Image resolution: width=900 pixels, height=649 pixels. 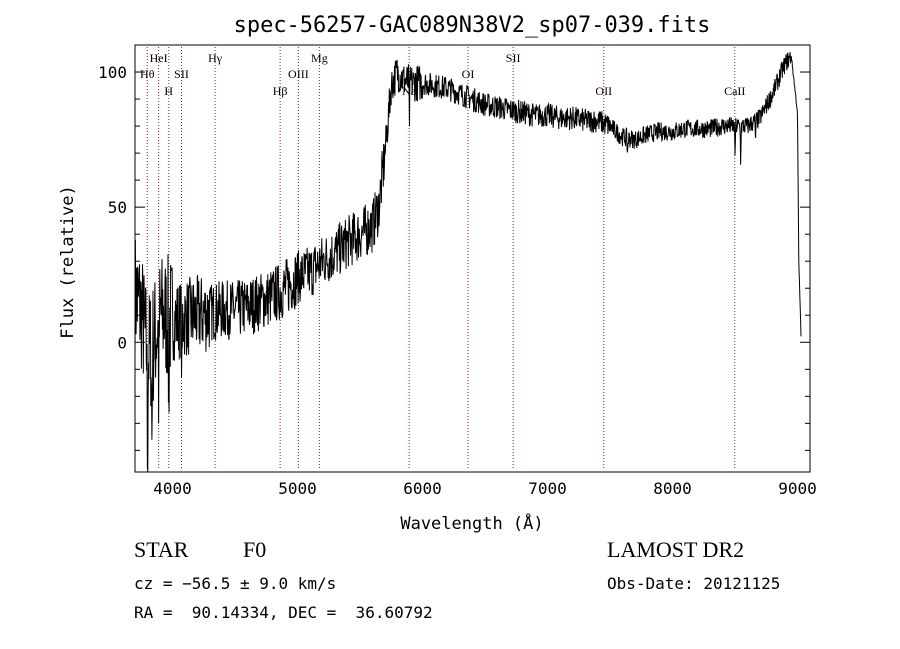 I want to click on x-axis-label: Wavelength (Å), so click(x=471, y=523).